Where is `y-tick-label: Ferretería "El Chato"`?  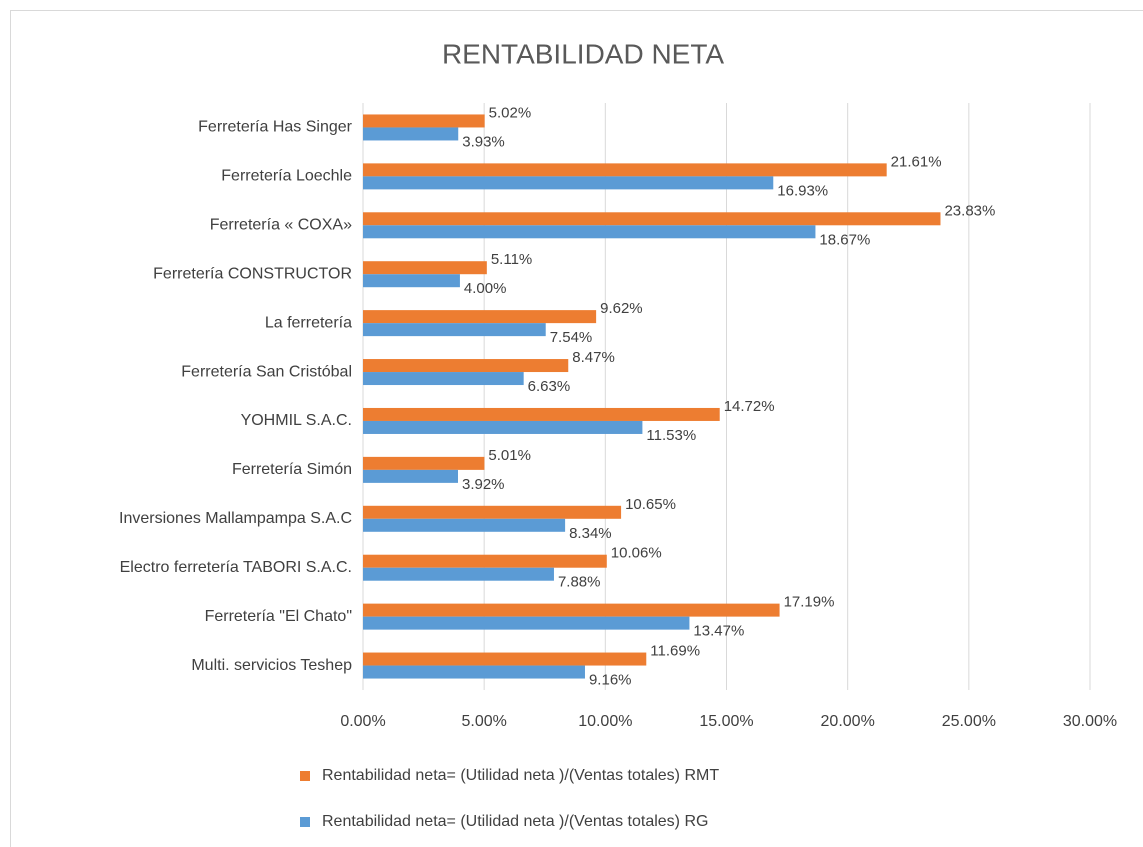 y-tick-label: Ferretería "El Chato" is located at coordinates (278, 616).